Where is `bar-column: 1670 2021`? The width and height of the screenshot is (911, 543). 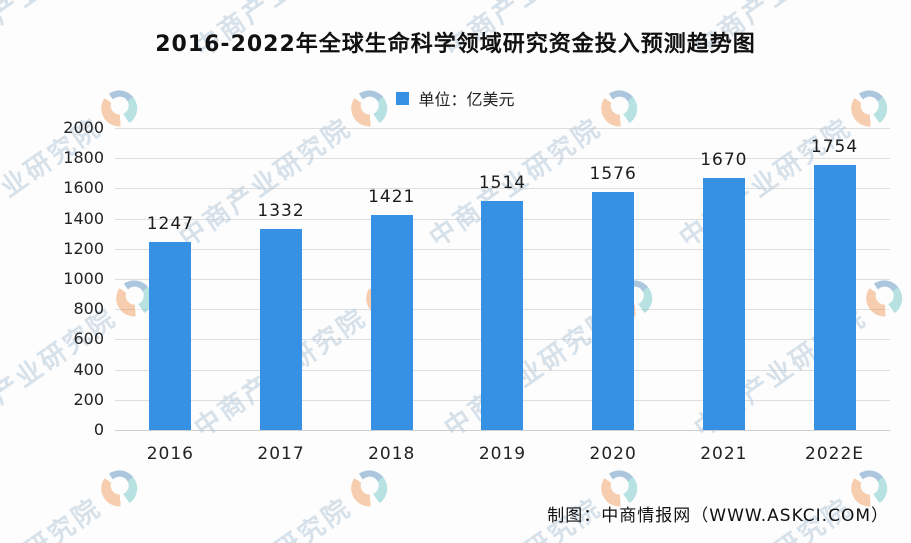
bar-column: 1670 2021 is located at coordinates (724, 296).